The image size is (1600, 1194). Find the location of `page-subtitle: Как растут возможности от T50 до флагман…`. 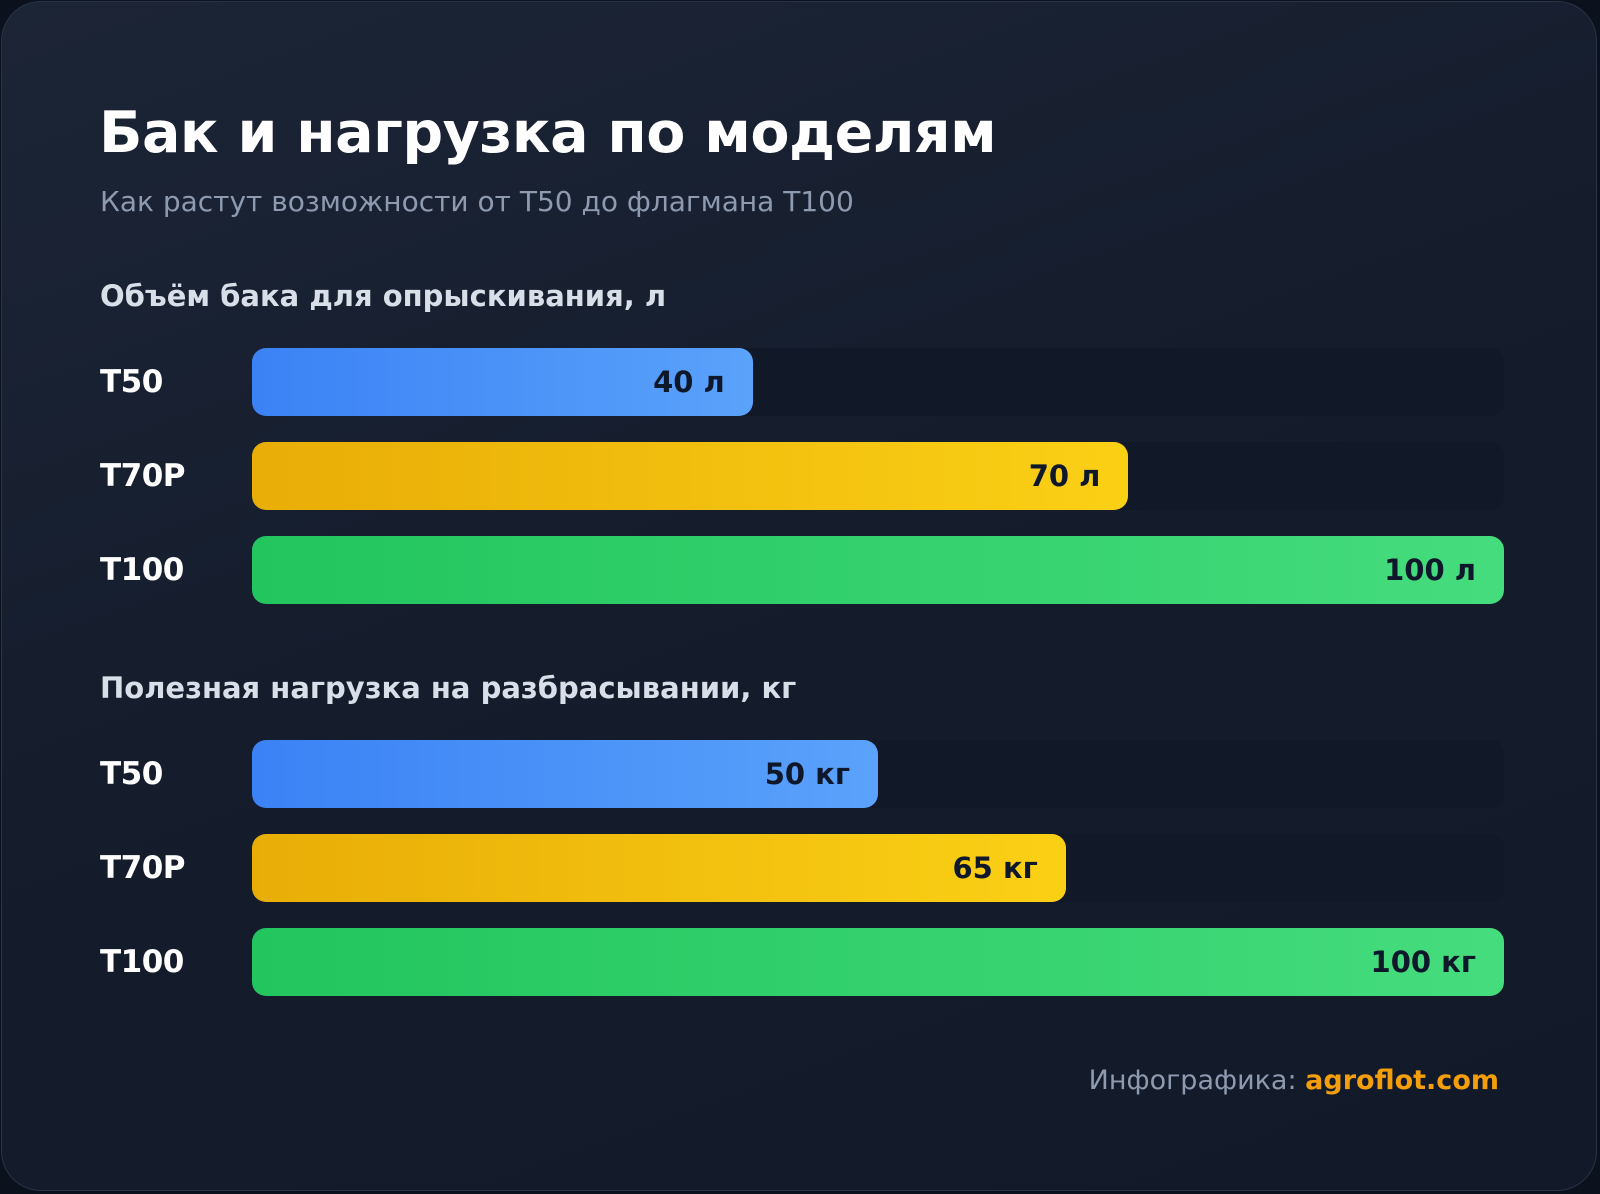

page-subtitle: Как растут возможности от T50 до флагман… is located at coordinates (477, 201).